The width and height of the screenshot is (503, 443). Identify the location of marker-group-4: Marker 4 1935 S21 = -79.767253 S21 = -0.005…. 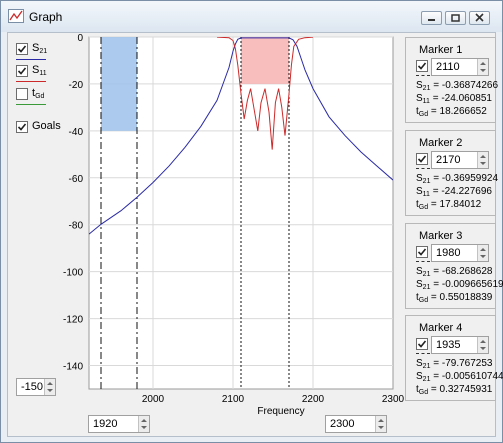
(454, 358).